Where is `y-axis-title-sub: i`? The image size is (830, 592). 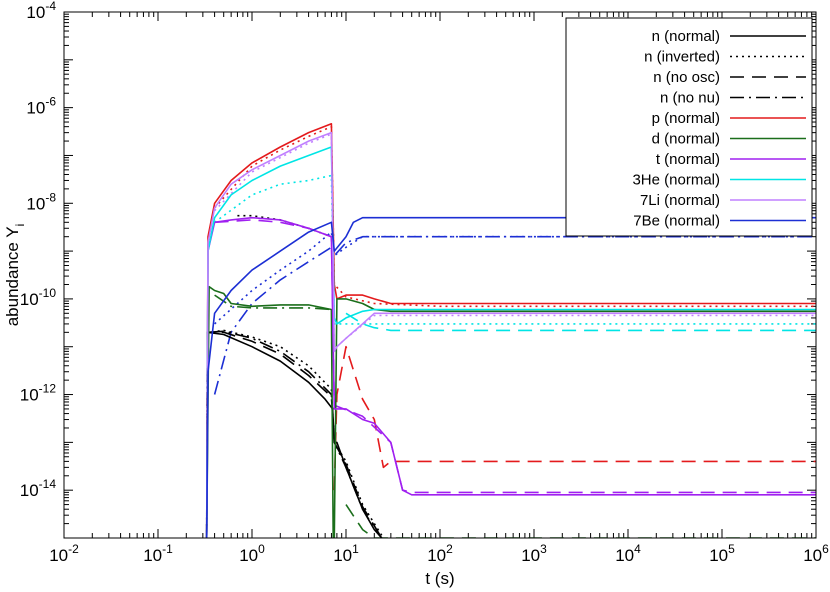
y-axis-title-sub: i is located at coordinates (20, 225).